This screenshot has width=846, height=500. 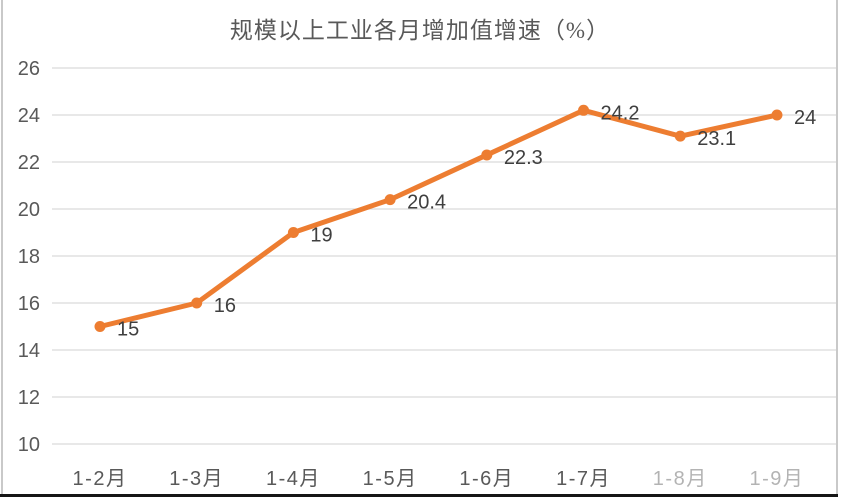 I want to click on data-point-label: 24, so click(x=805, y=118).